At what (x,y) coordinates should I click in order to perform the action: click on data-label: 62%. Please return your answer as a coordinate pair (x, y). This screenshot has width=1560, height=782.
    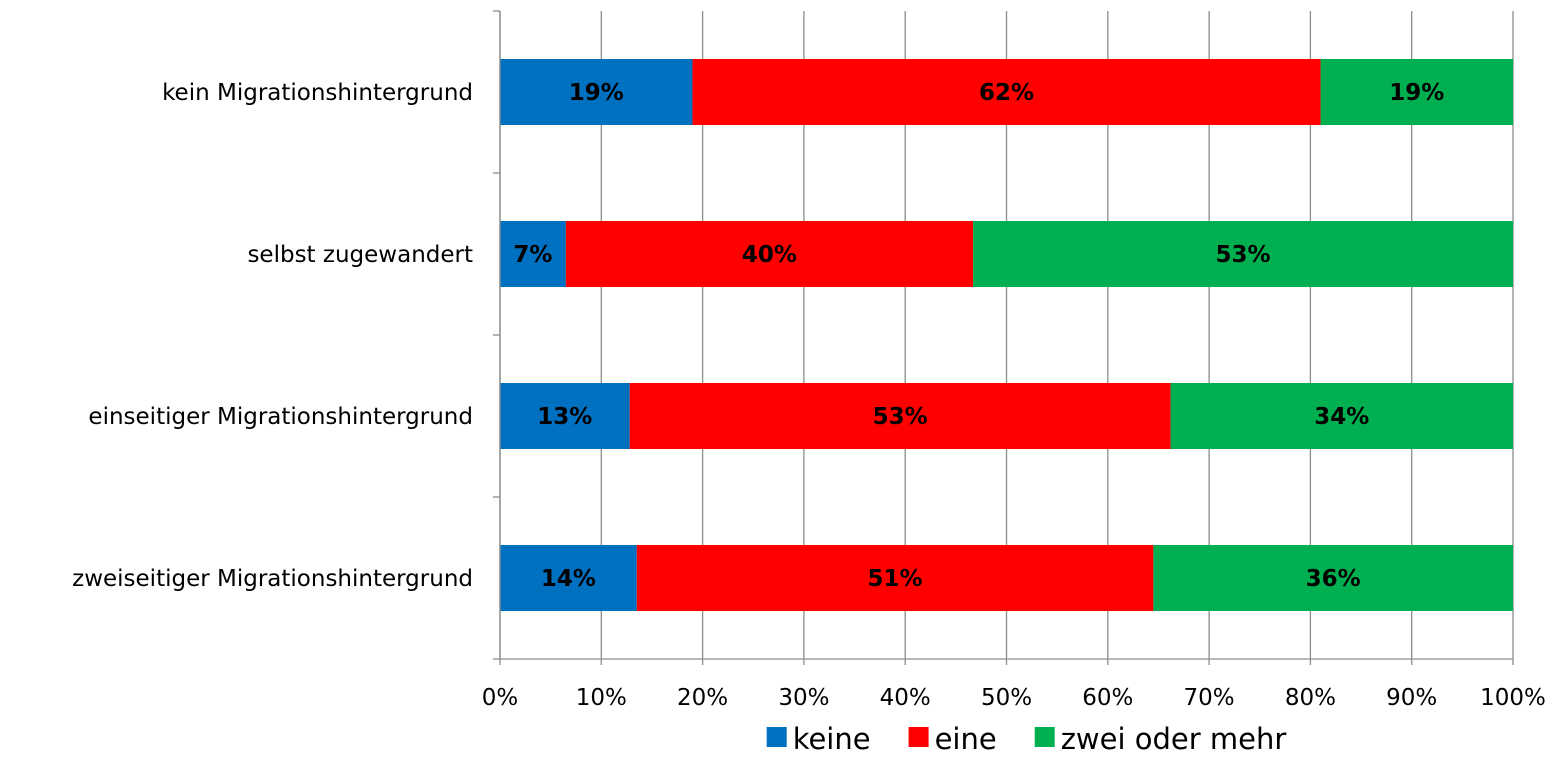
    Looking at the image, I should click on (1006, 93).